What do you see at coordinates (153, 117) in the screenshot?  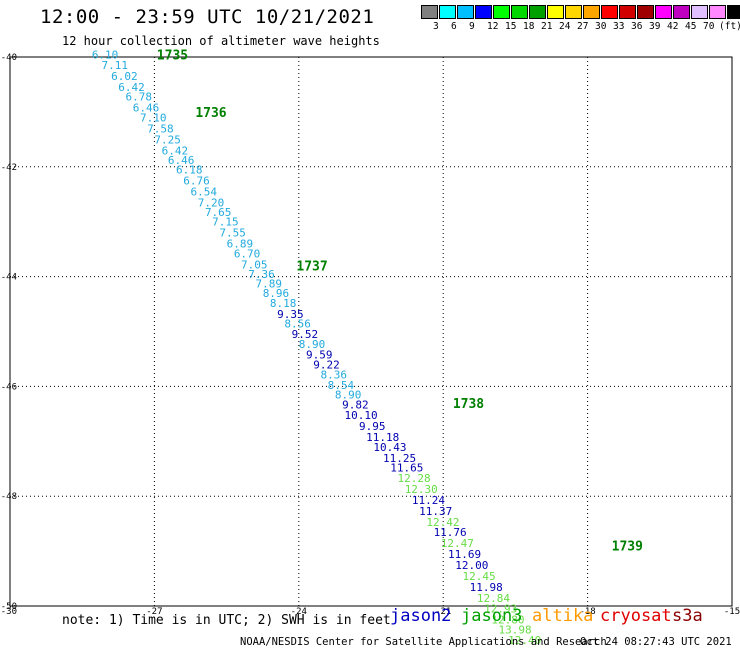 I see `wave-height-reading: 7.10` at bounding box center [153, 117].